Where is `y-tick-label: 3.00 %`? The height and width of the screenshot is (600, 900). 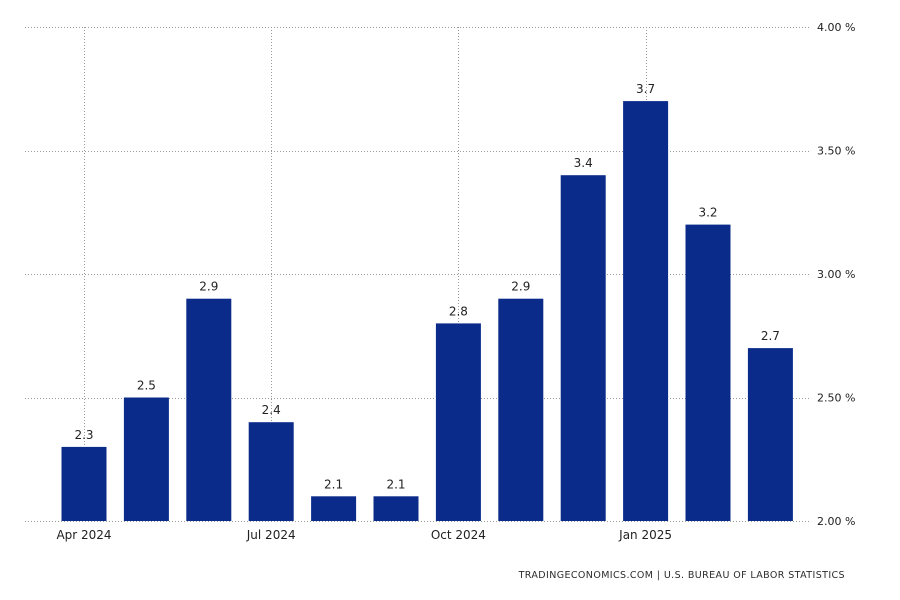
y-tick-label: 3.00 % is located at coordinates (836, 274).